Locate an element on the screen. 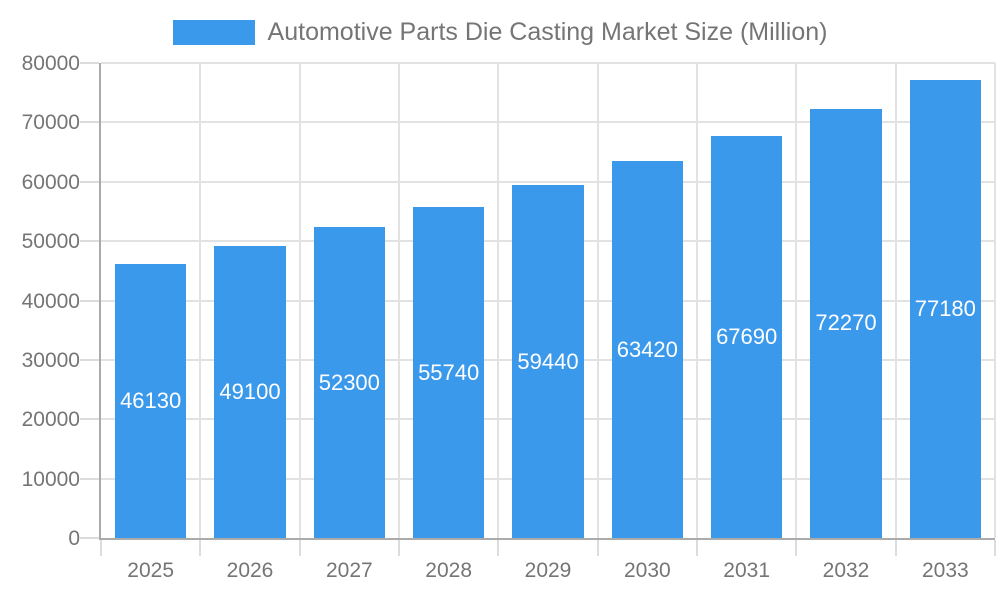 Image resolution: width=1000 pixels, height=600 pixels. bar-2029: 59440 is located at coordinates (548, 361).